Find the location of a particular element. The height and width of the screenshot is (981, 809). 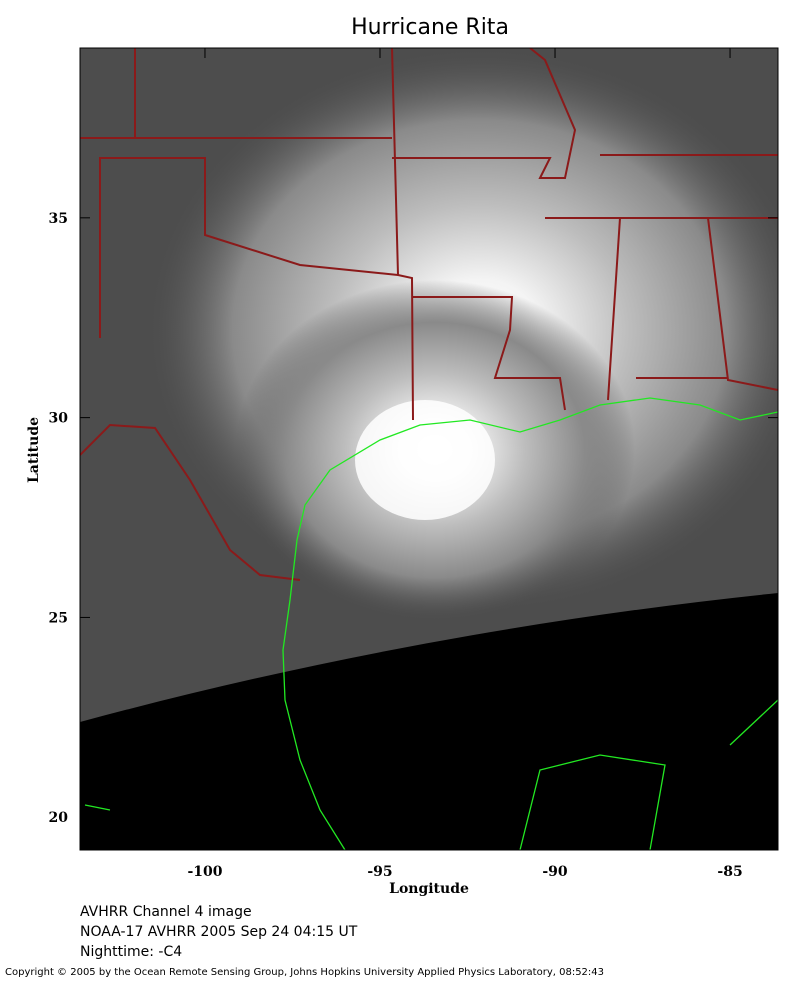

y-tick-label: 25 is located at coordinates (58, 618).